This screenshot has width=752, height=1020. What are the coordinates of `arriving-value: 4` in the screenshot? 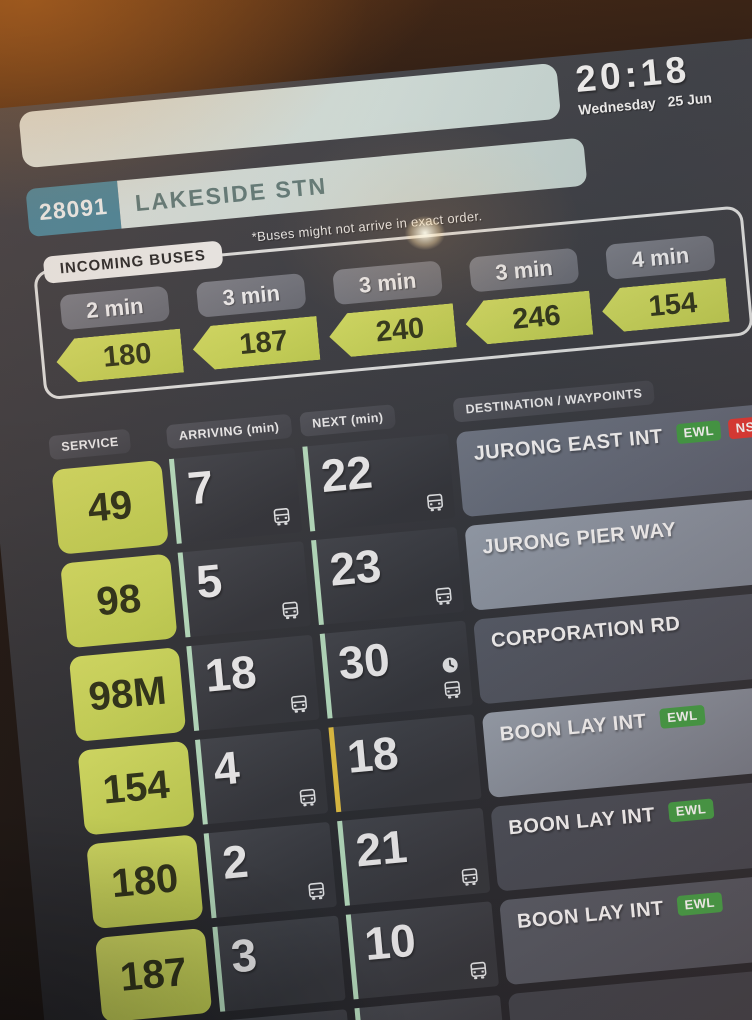 It's located at (226, 768).